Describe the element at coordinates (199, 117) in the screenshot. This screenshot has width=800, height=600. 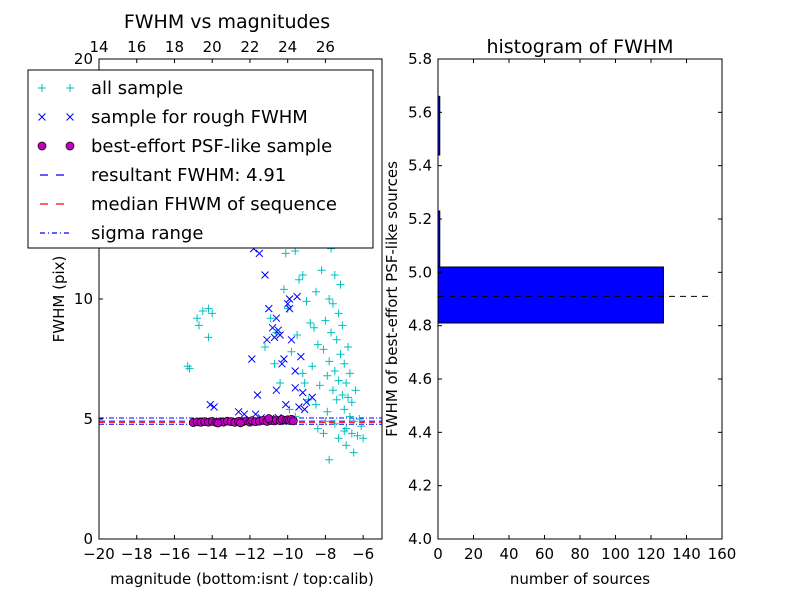
I see `legend-label: sample for rough FWHM` at that location.